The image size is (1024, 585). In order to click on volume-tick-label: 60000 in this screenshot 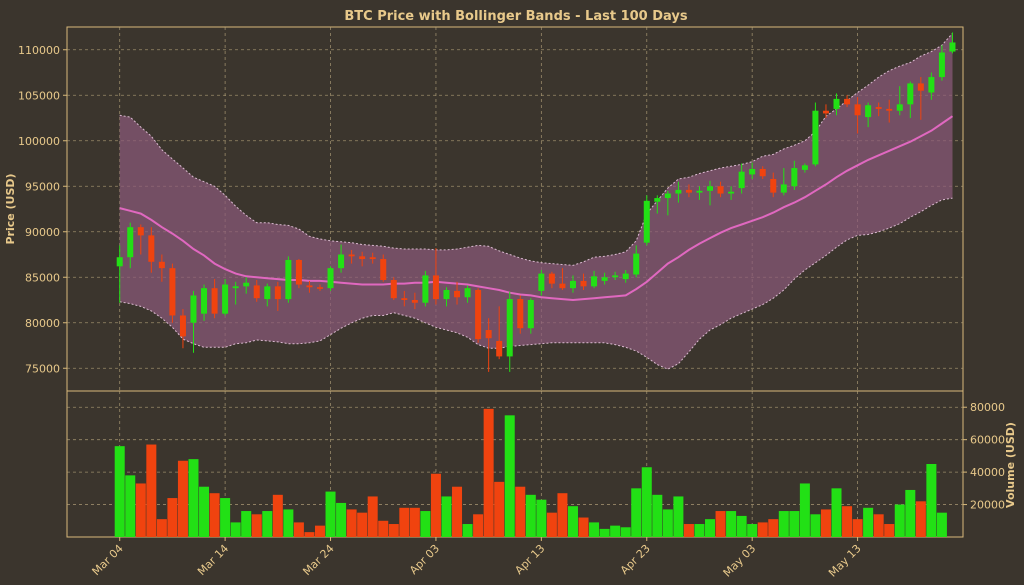, I will do `click(987, 440)`.